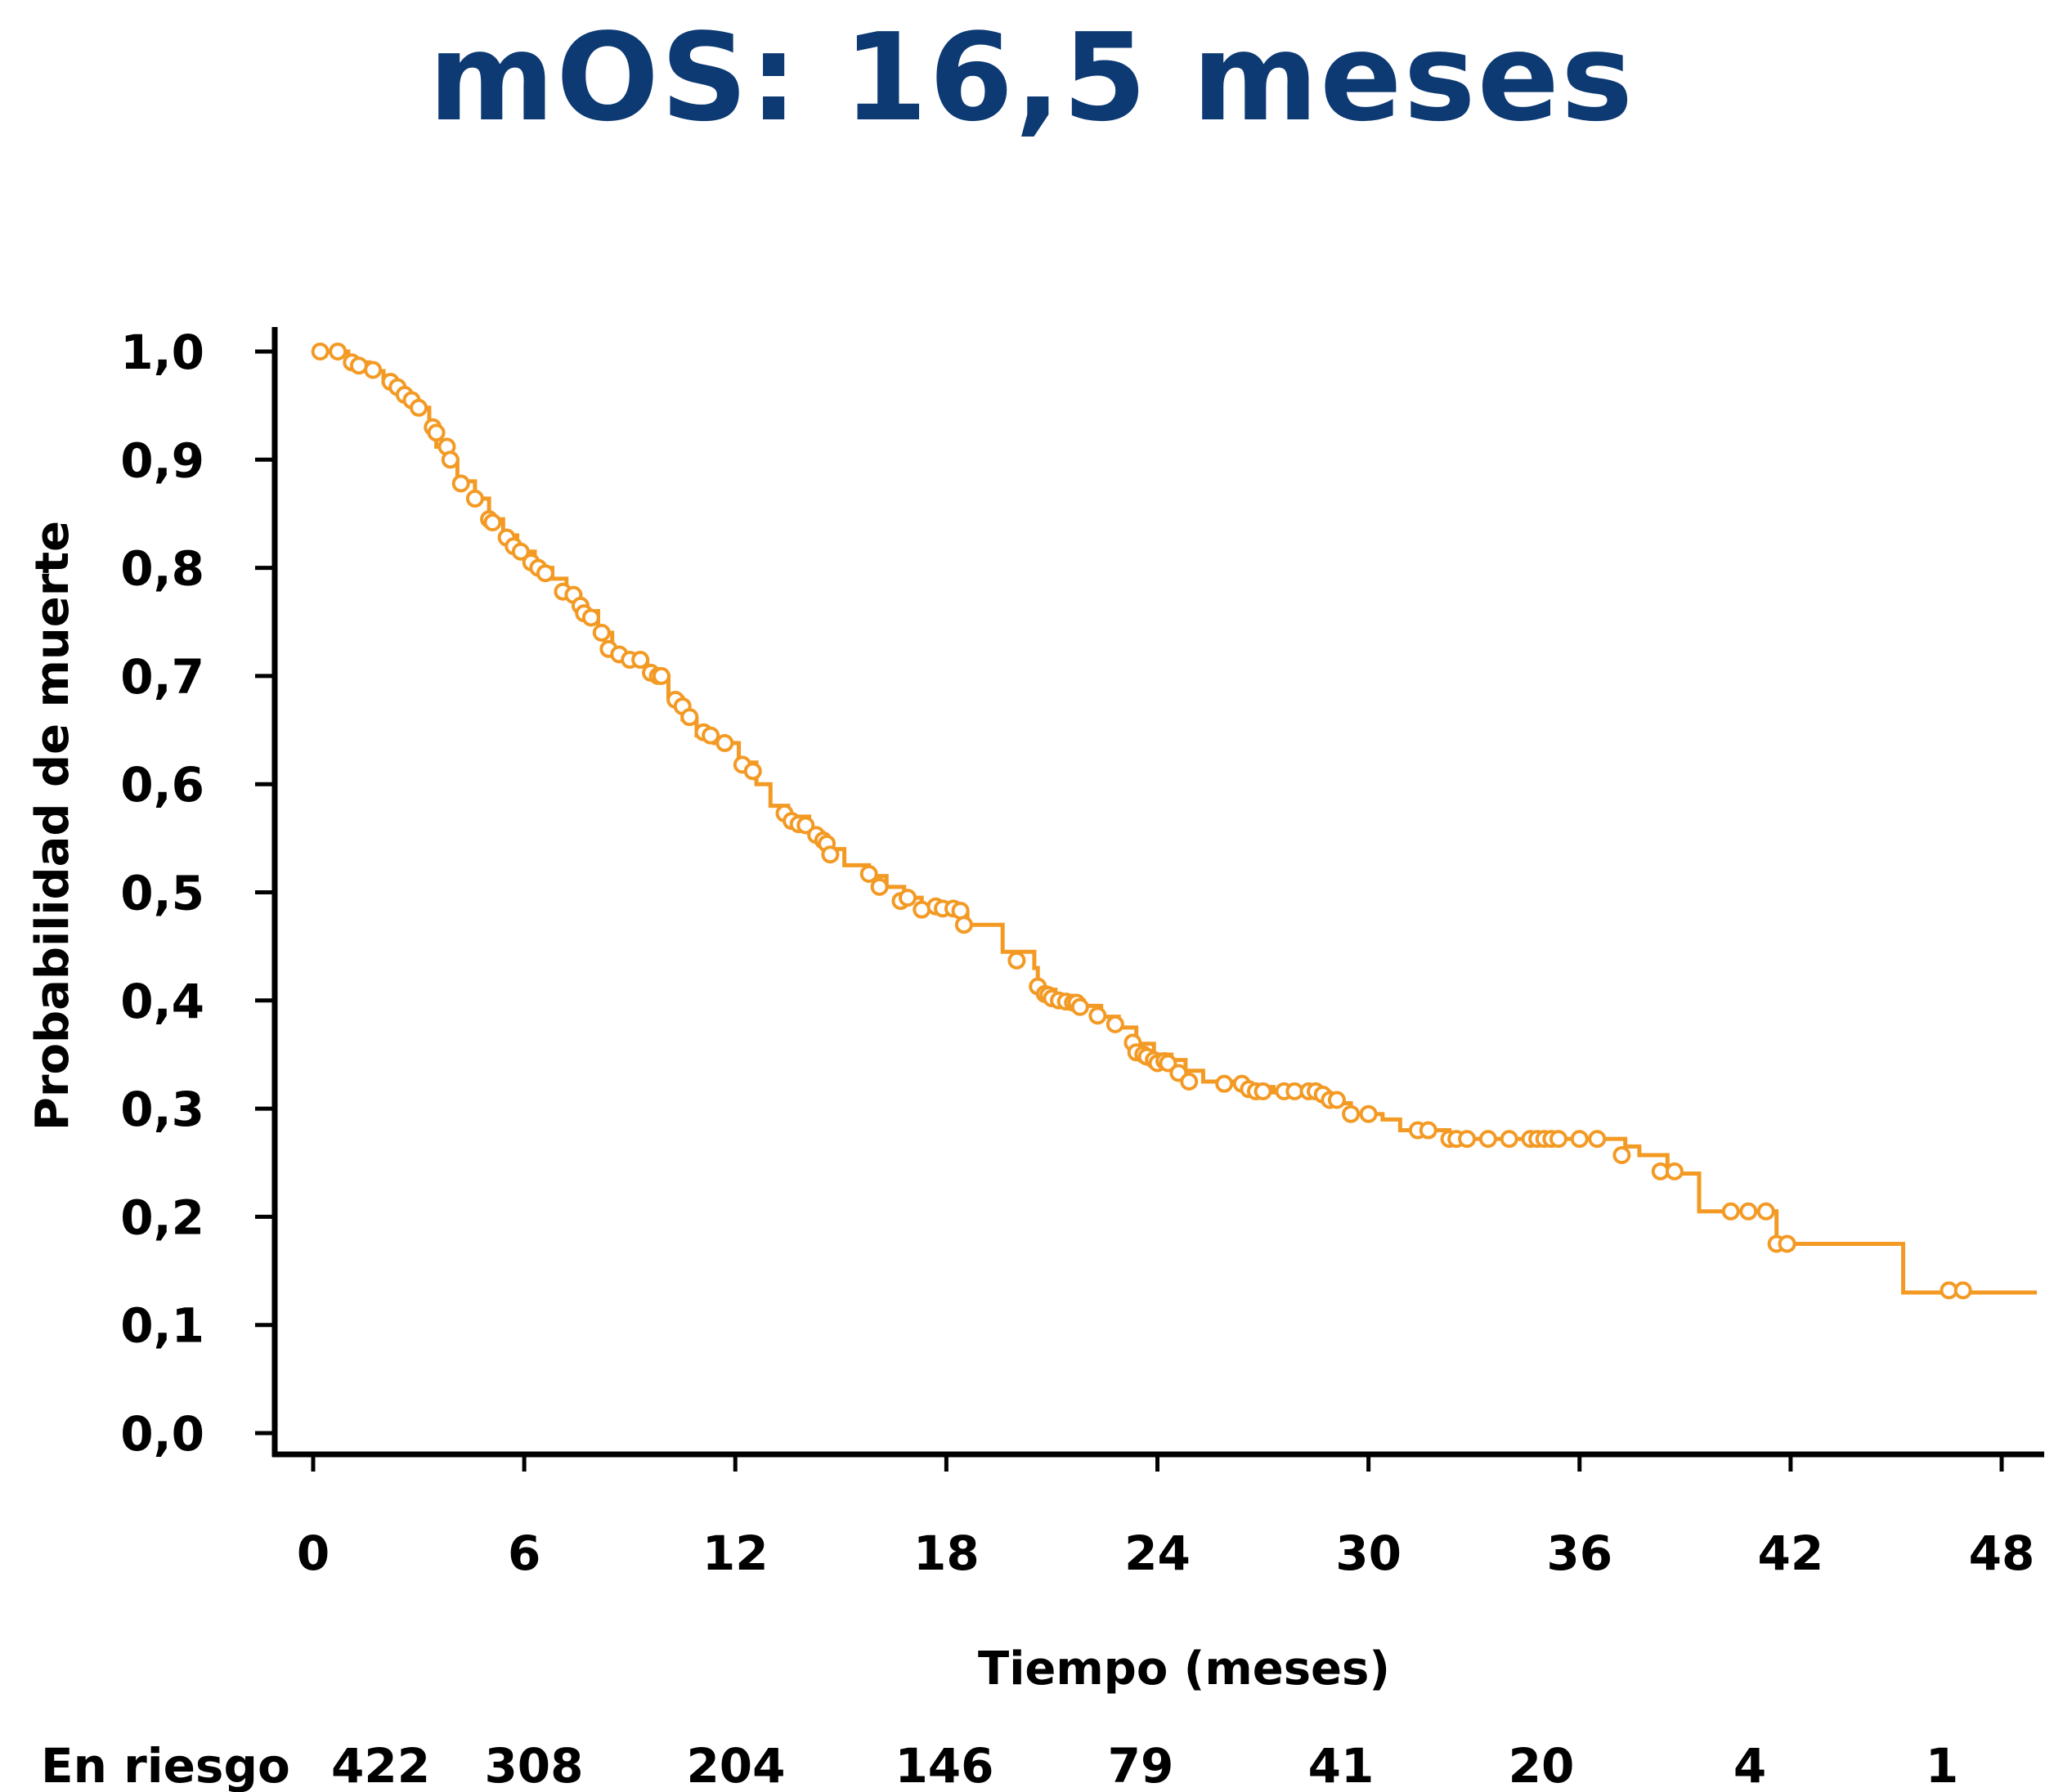 This screenshot has width=2063, height=1792. I want to click on at-risk-values: 422 308 204 146 79 41 20 4 1, so click(1144, 1765).